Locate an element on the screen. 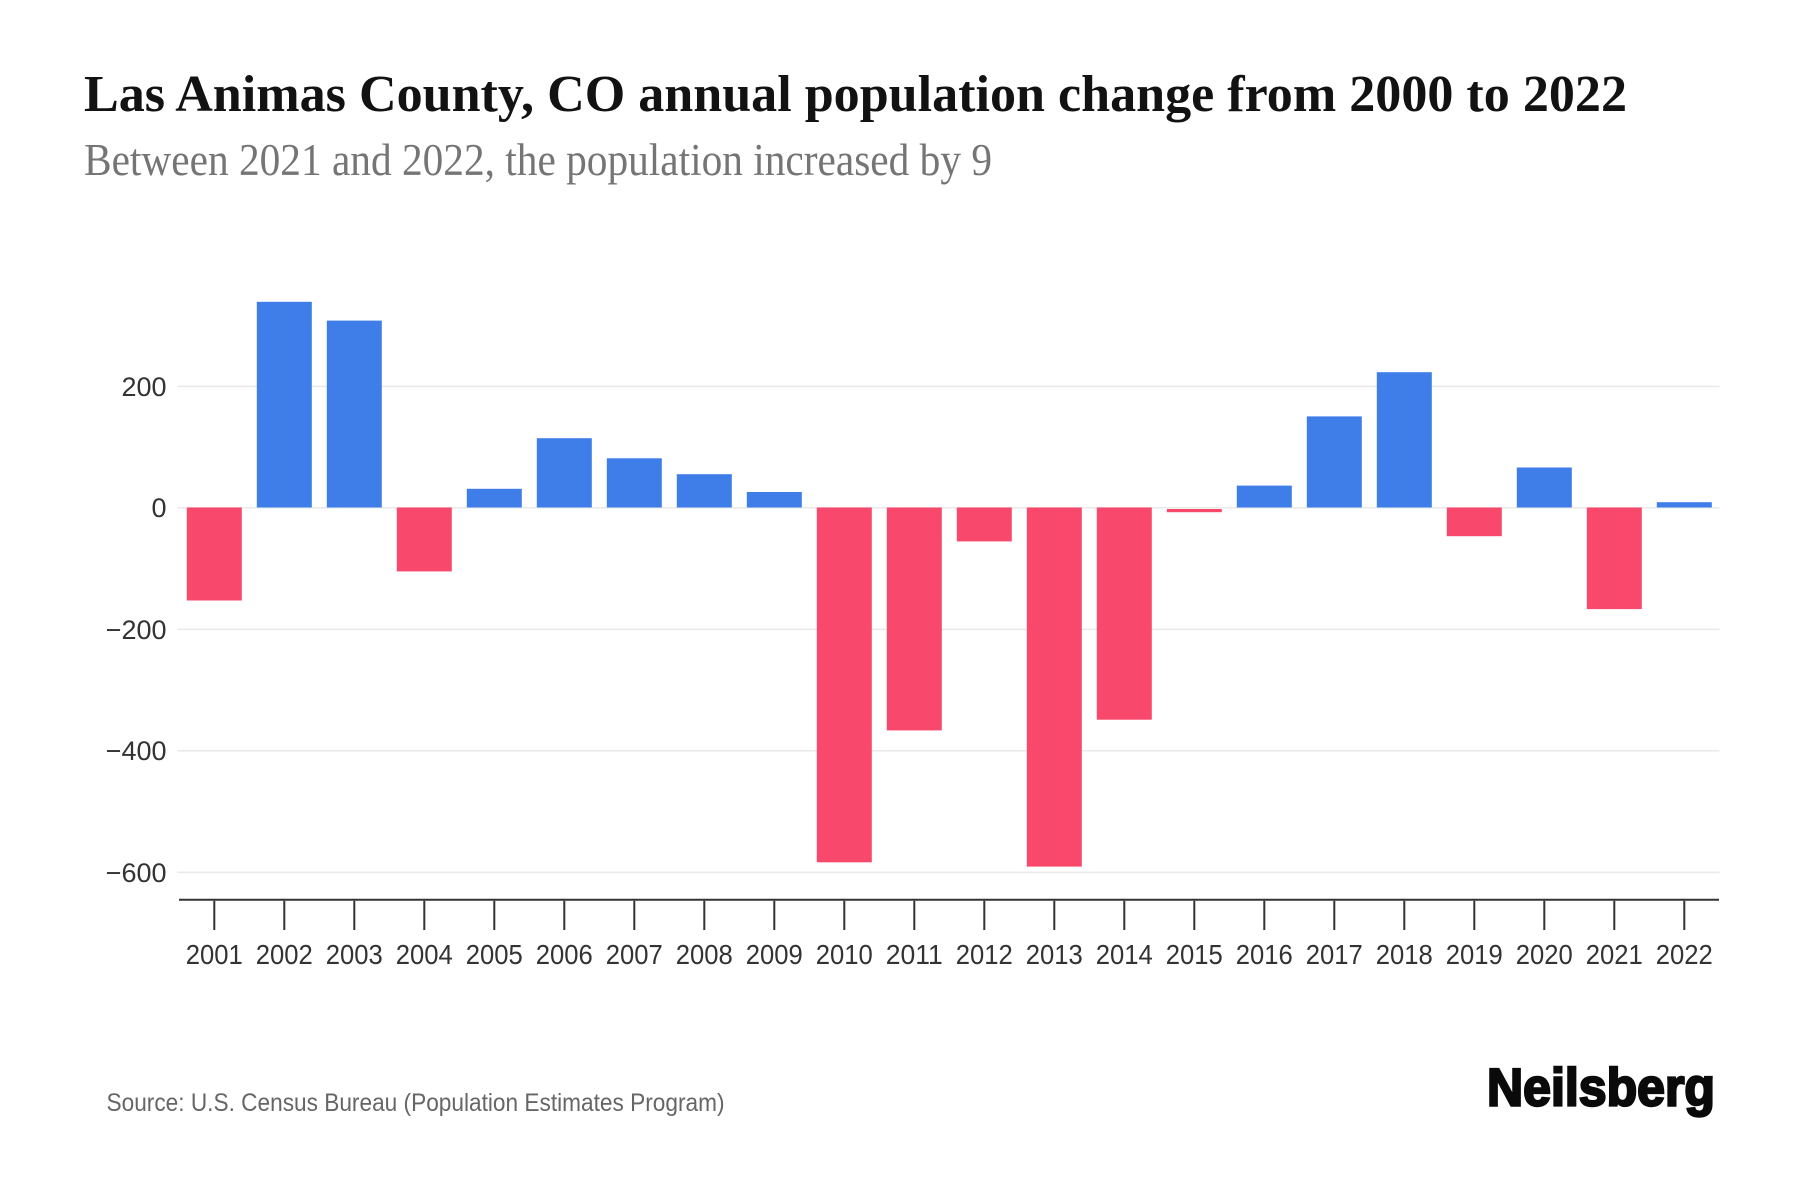 The height and width of the screenshot is (1200, 1800). svg-text: 2008 is located at coordinates (704, 954).